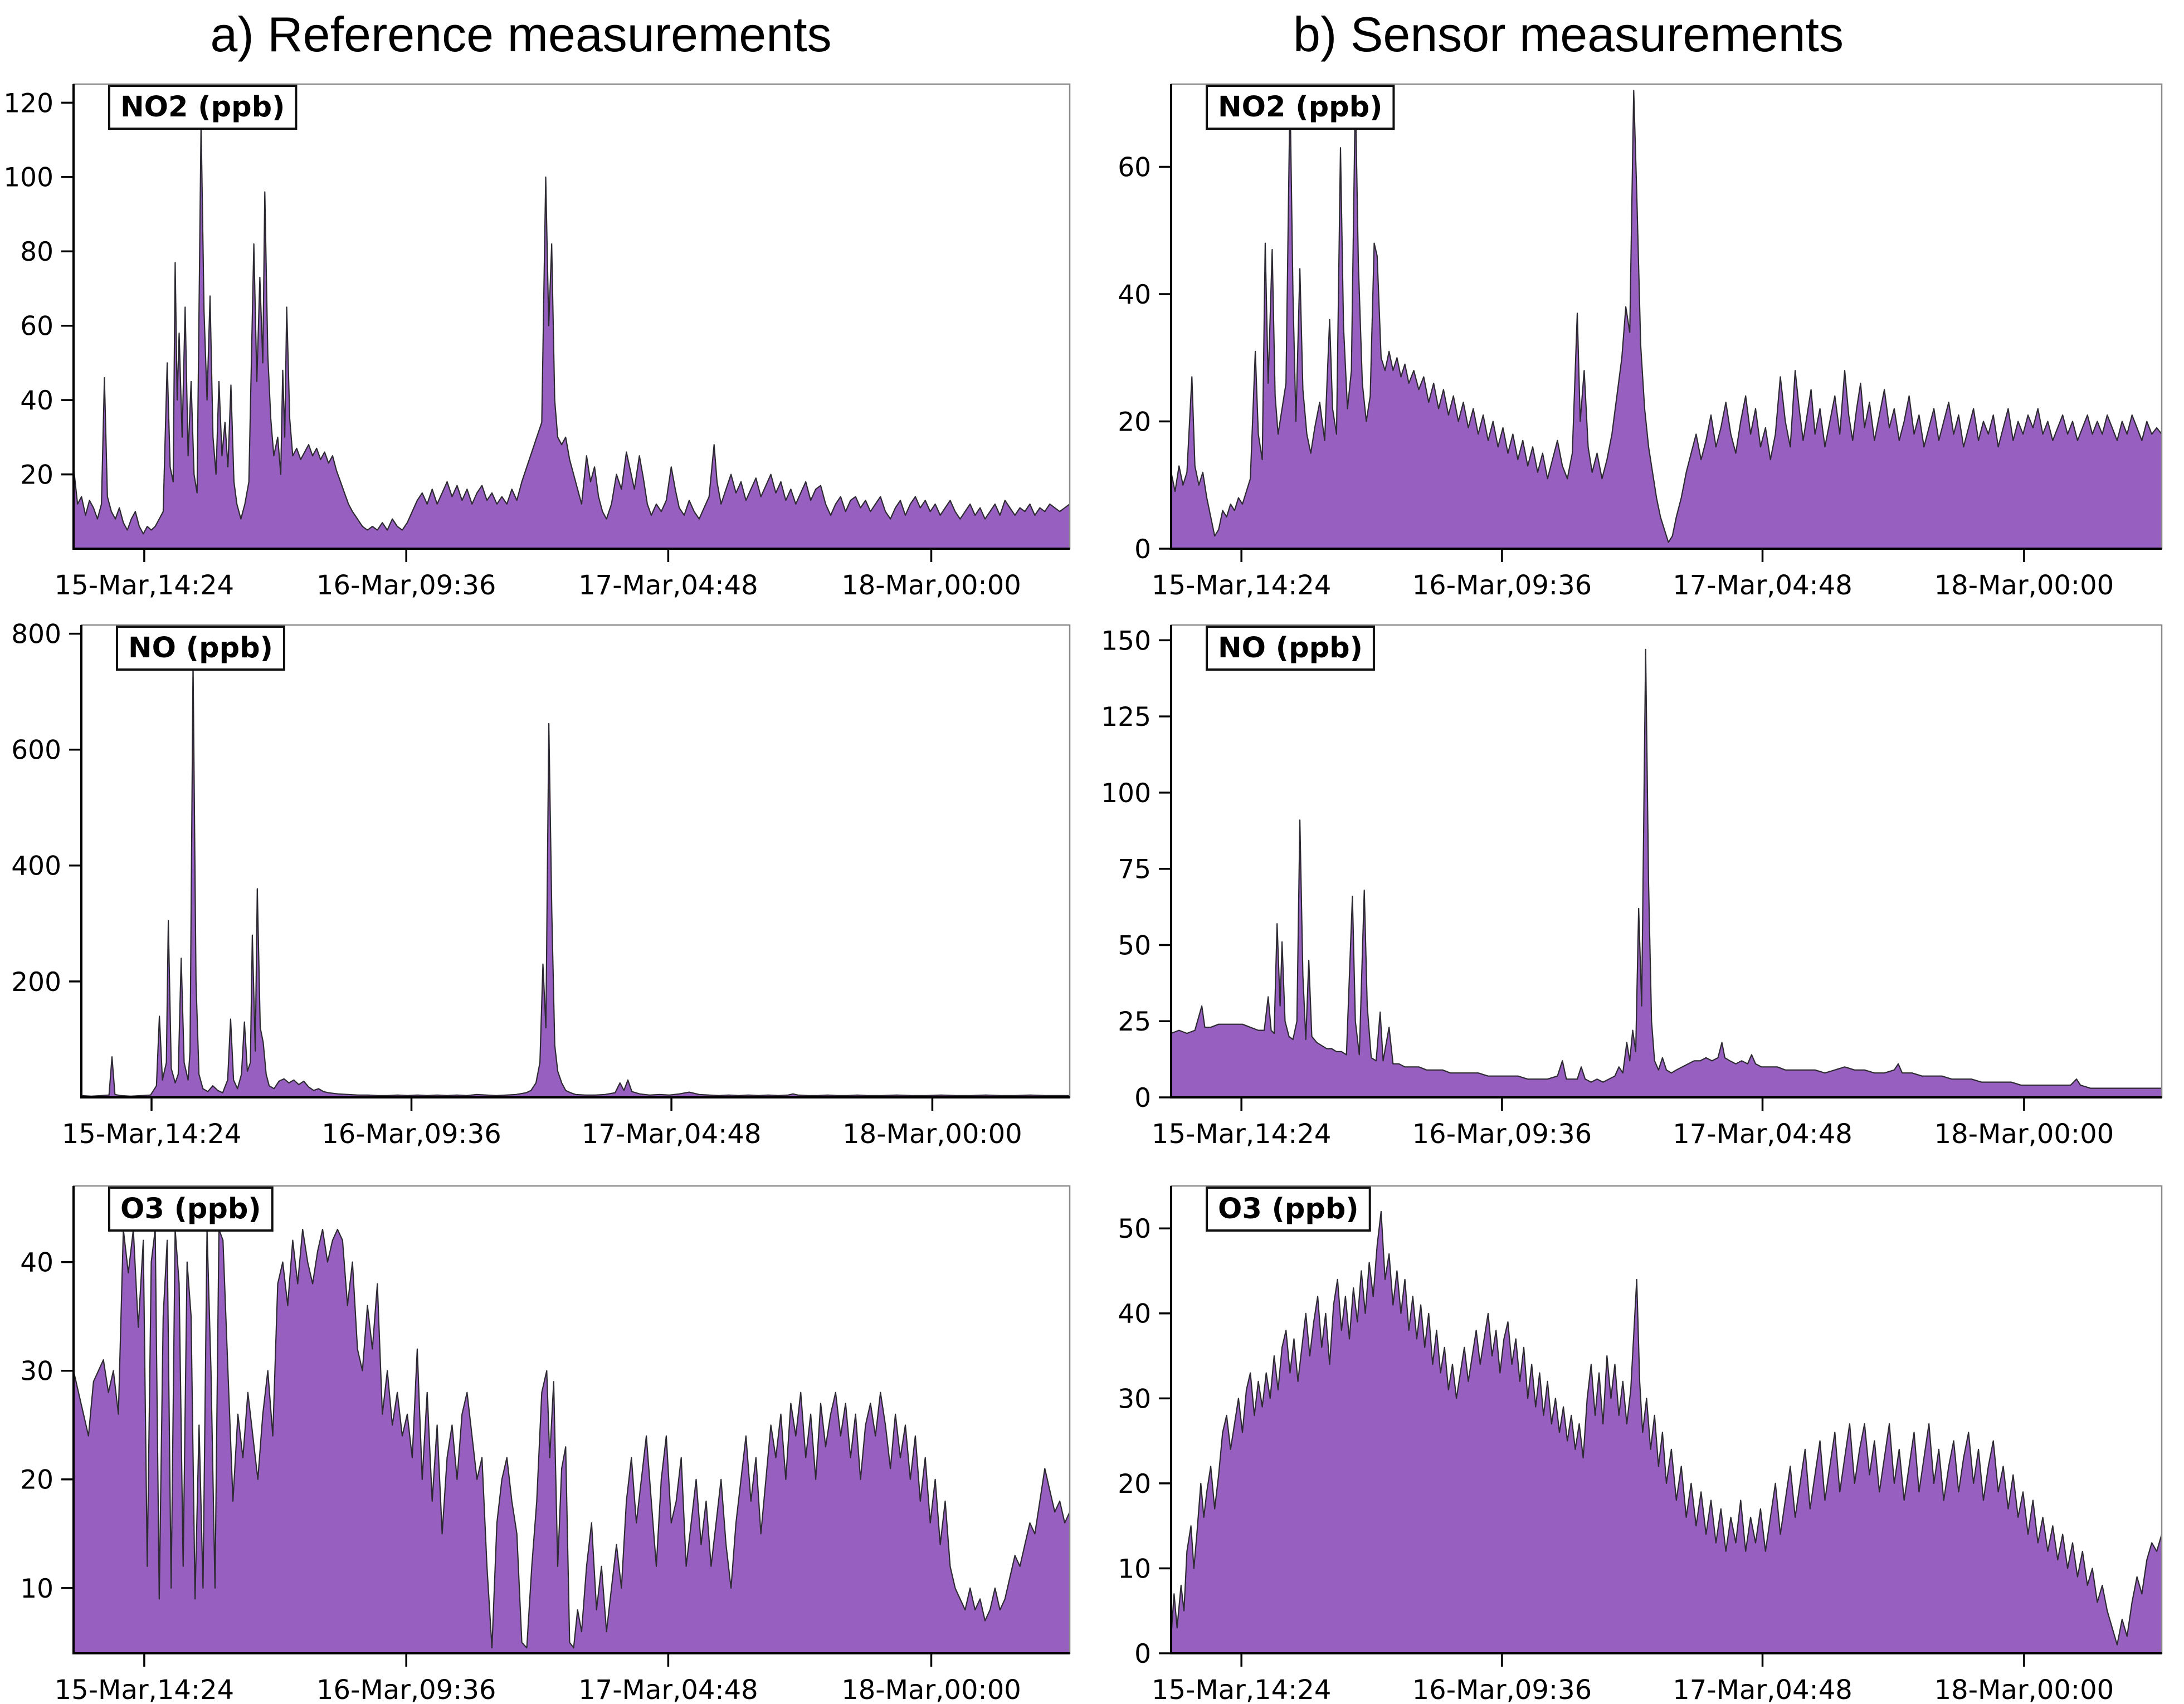 This screenshot has width=2184, height=1704. I want to click on area-fill-a-no, so click(575, 880).